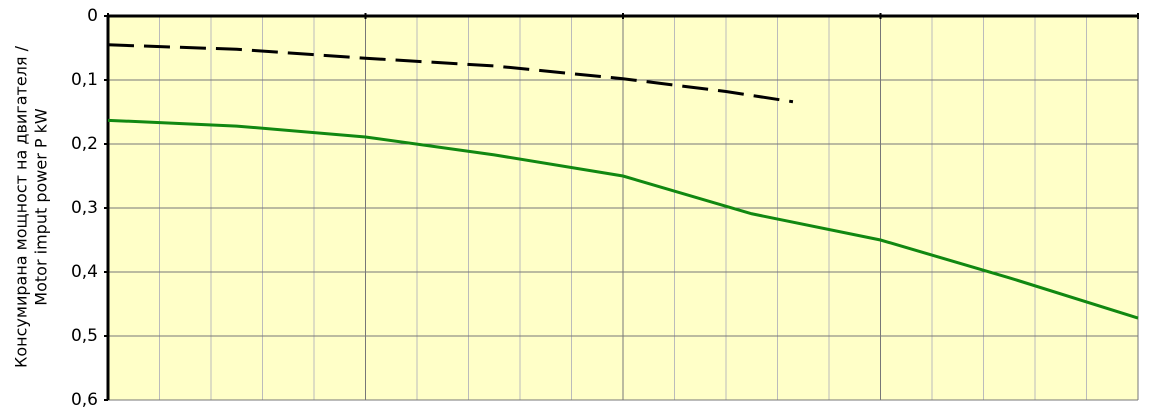 This screenshot has width=1167, height=413. Describe the element at coordinates (21, 206) in the screenshot. I see `y-label-line: Консумирана мощност на двигателя /` at that location.